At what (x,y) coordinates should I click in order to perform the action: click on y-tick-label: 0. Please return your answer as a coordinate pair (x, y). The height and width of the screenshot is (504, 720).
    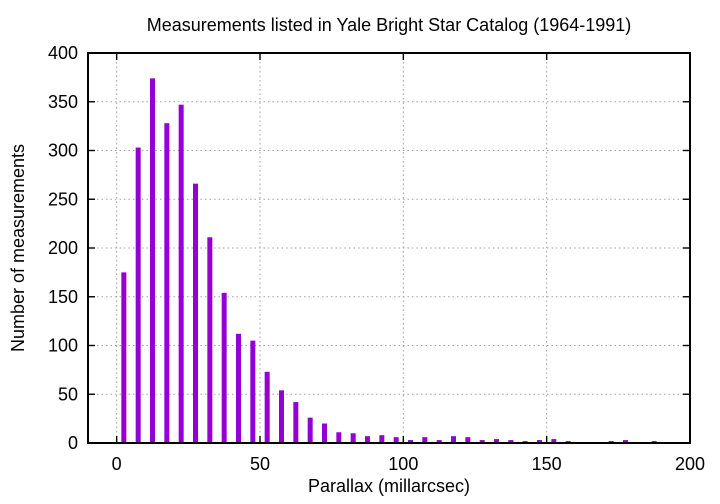
    Looking at the image, I should click on (73, 443).